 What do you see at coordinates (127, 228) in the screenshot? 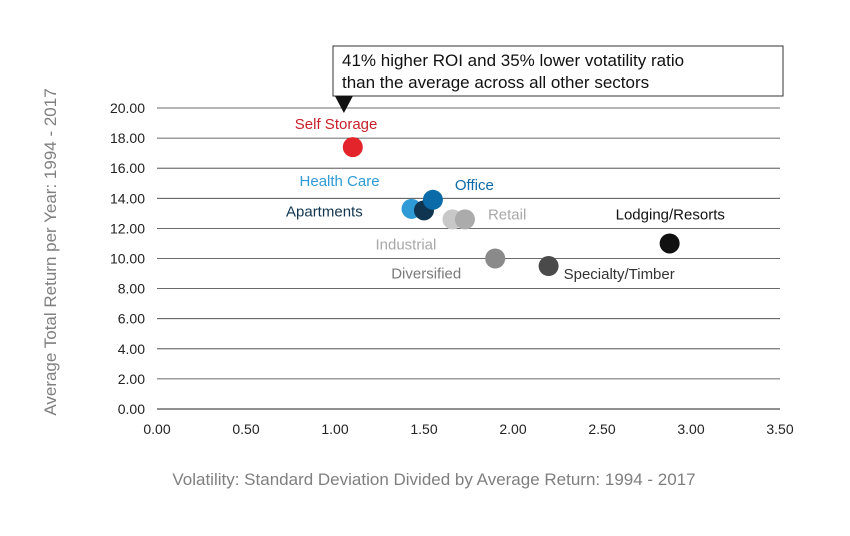
I see `y-tick-label: 12.00` at bounding box center [127, 228].